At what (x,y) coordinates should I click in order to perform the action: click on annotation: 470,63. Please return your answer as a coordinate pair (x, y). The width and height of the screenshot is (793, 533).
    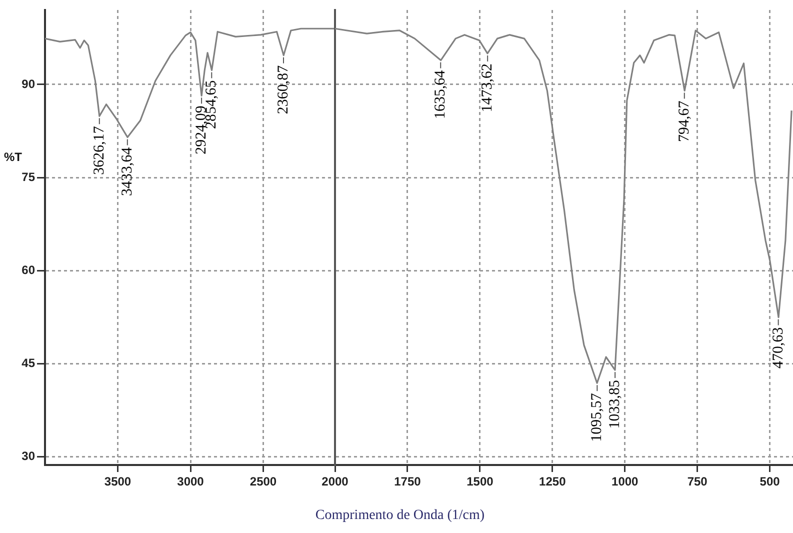
    Looking at the image, I should click on (778, 348).